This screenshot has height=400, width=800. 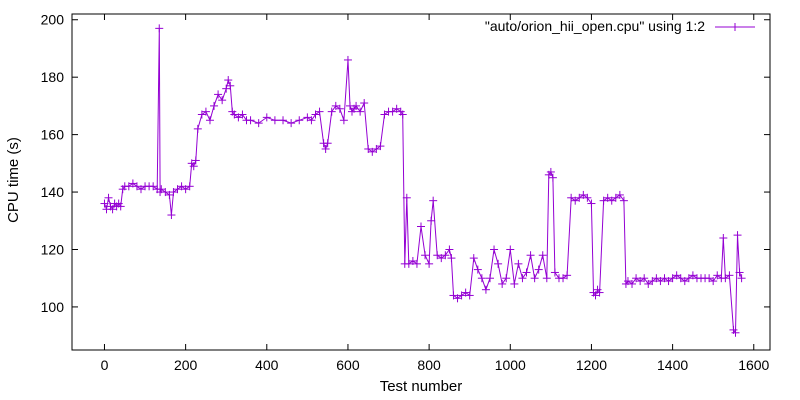 What do you see at coordinates (429, 365) in the screenshot?
I see `x-tick-label: 800` at bounding box center [429, 365].